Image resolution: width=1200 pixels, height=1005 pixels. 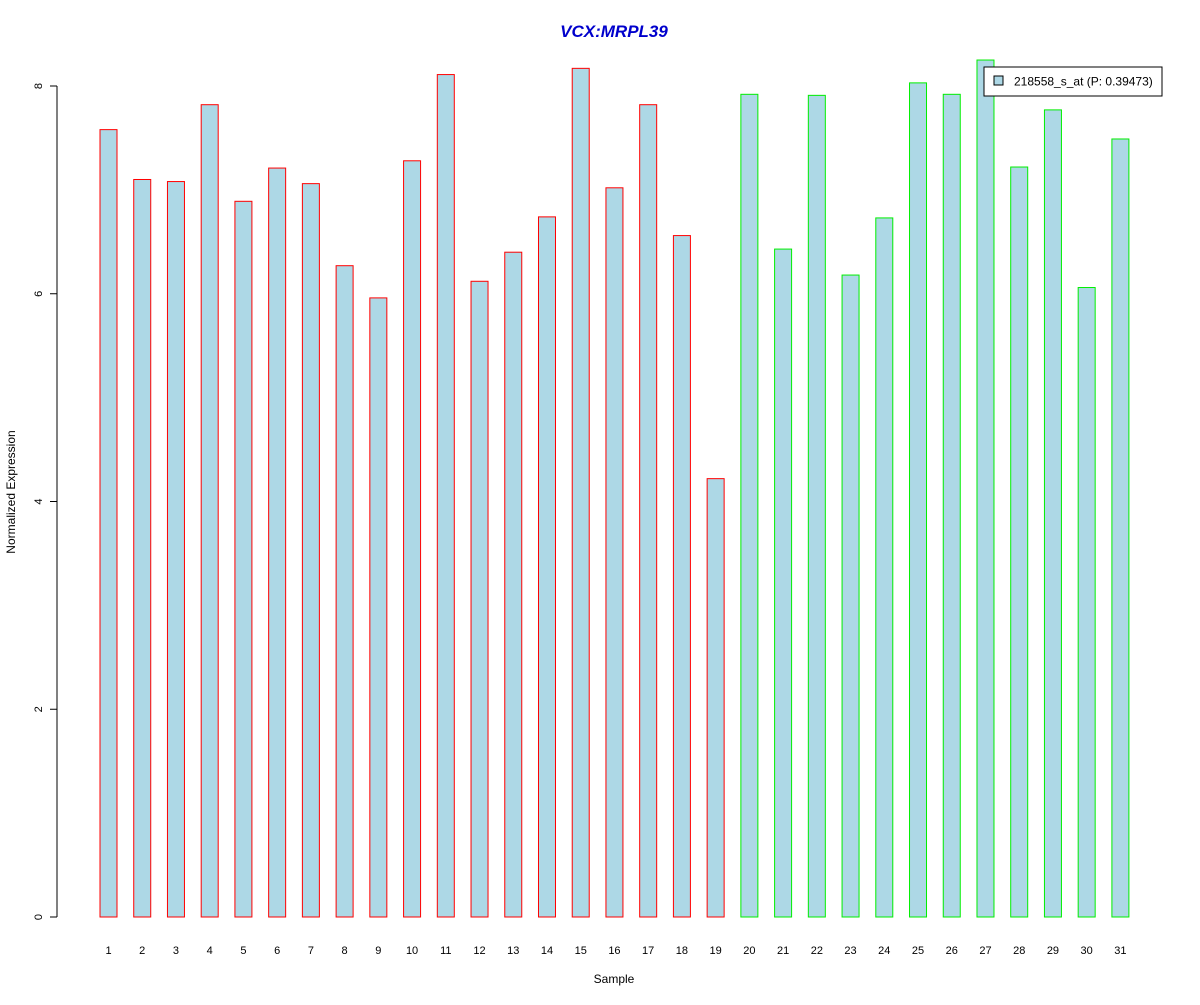 I want to click on x-tick-label: 21, so click(x=783, y=951).